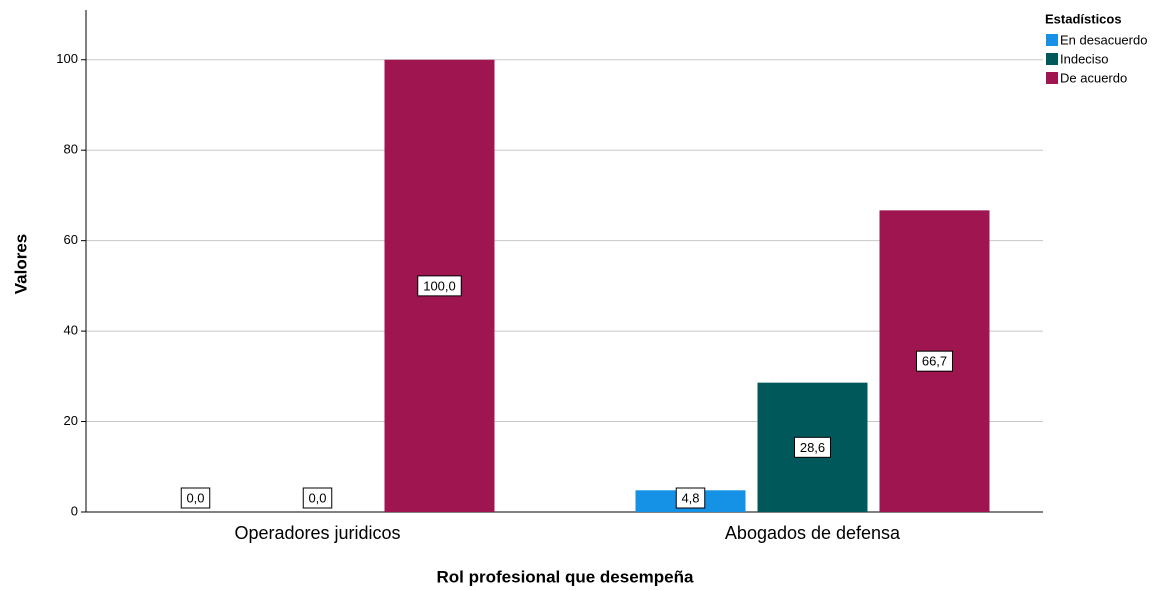 The height and width of the screenshot is (591, 1168). Describe the element at coordinates (74, 510) in the screenshot. I see `y-tick-label: 0` at that location.